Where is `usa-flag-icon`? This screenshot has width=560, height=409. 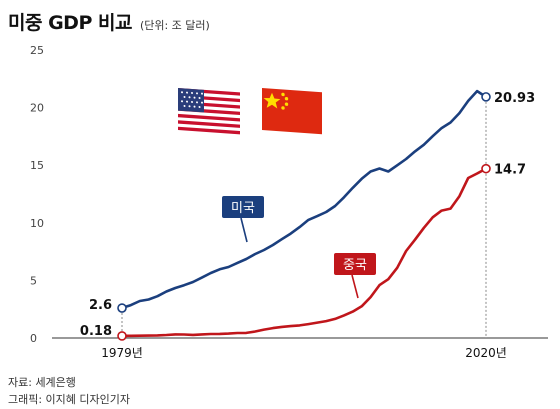
usa-flag-icon is located at coordinates (209, 111).